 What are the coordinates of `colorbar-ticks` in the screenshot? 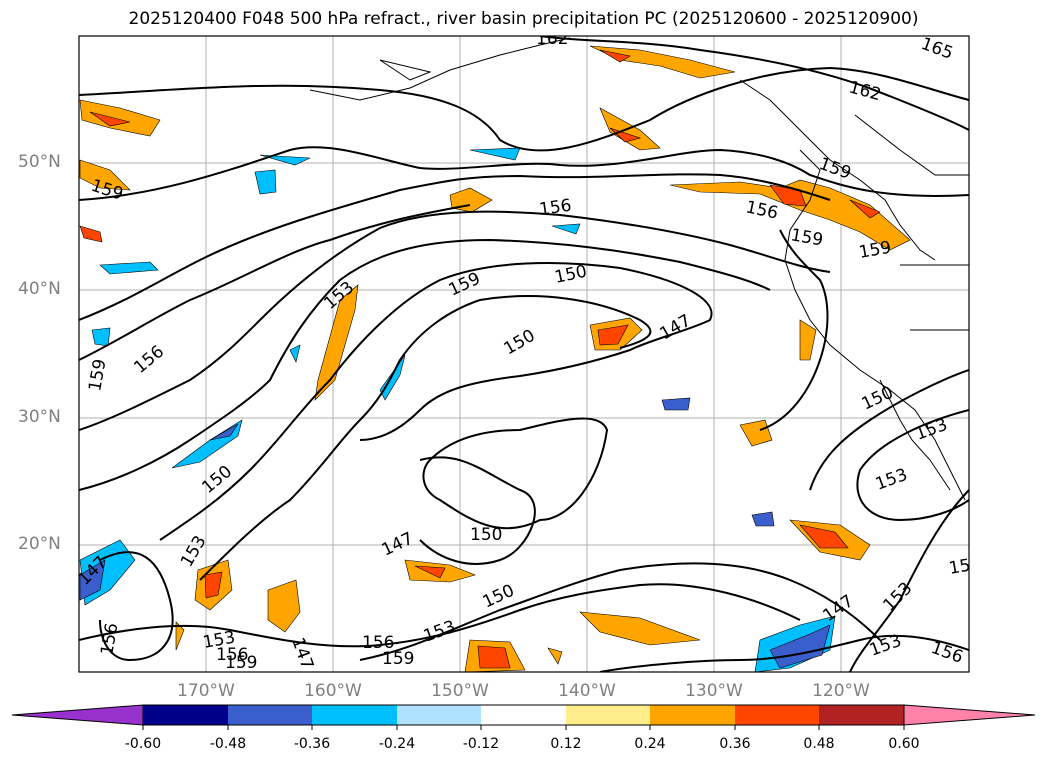 It's located at (523, 727).